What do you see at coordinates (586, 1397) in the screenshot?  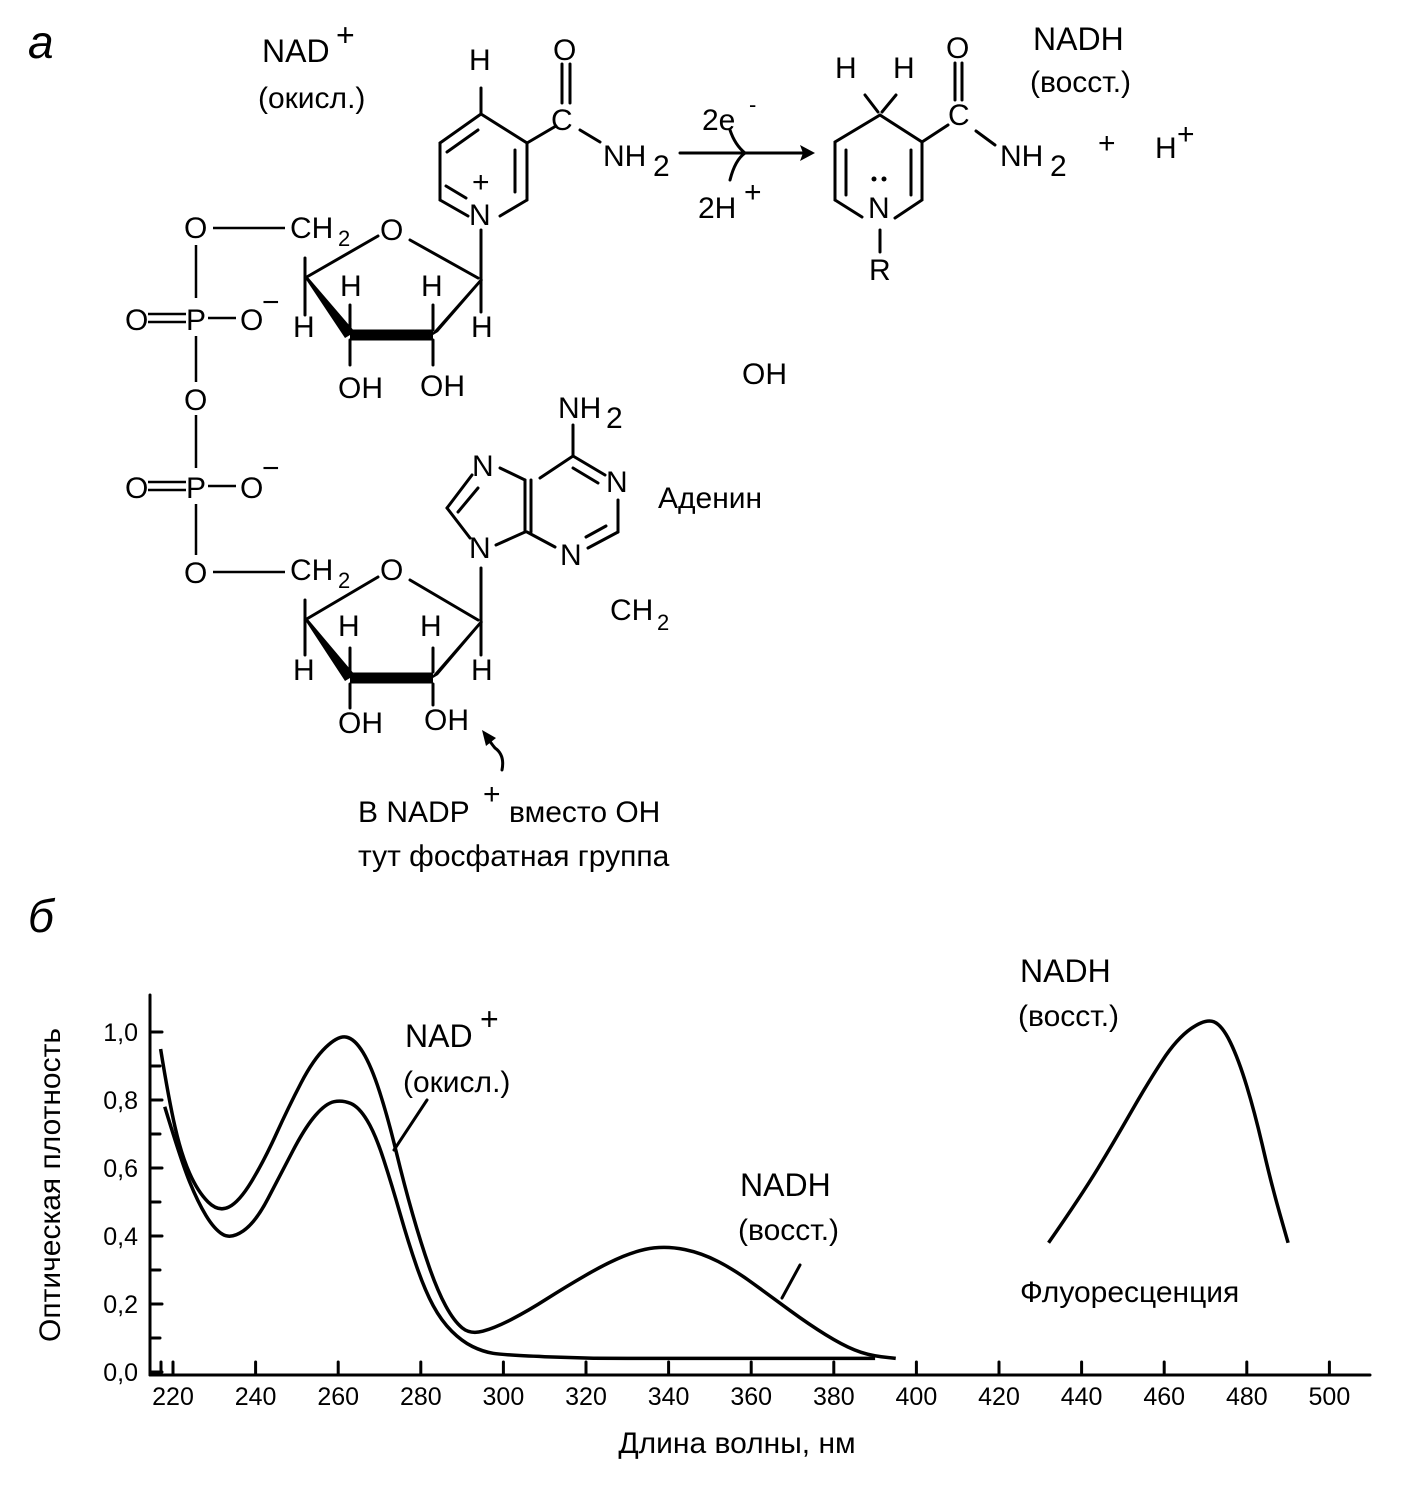 I see `x-tick-label: 320` at bounding box center [586, 1397].